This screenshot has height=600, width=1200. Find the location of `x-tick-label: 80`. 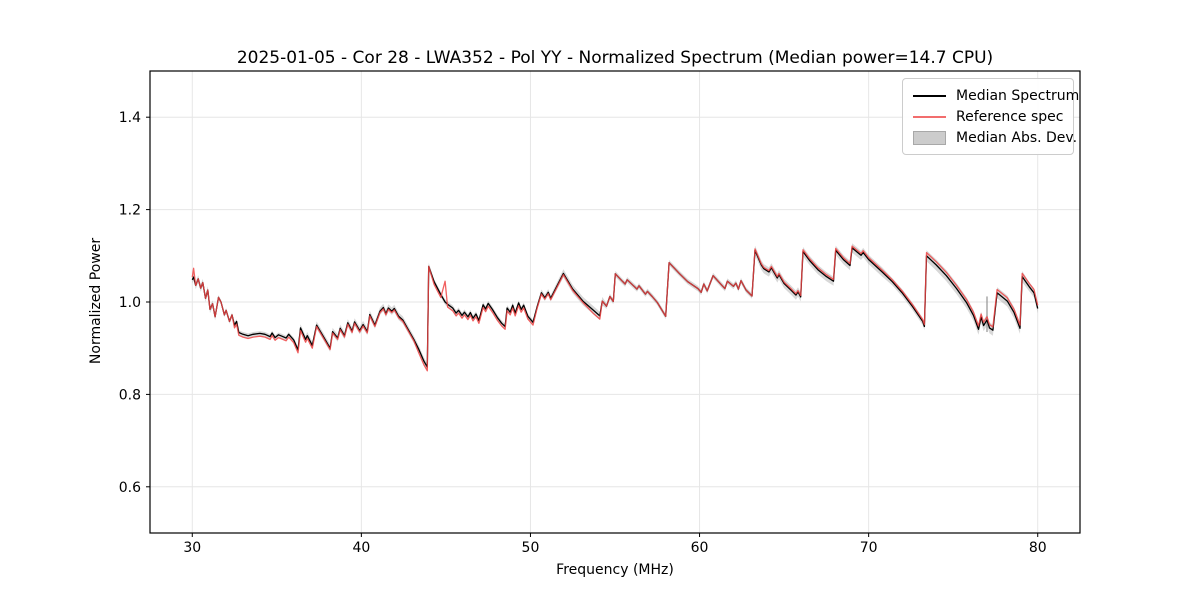

x-tick-label: 80 is located at coordinates (1038, 548).